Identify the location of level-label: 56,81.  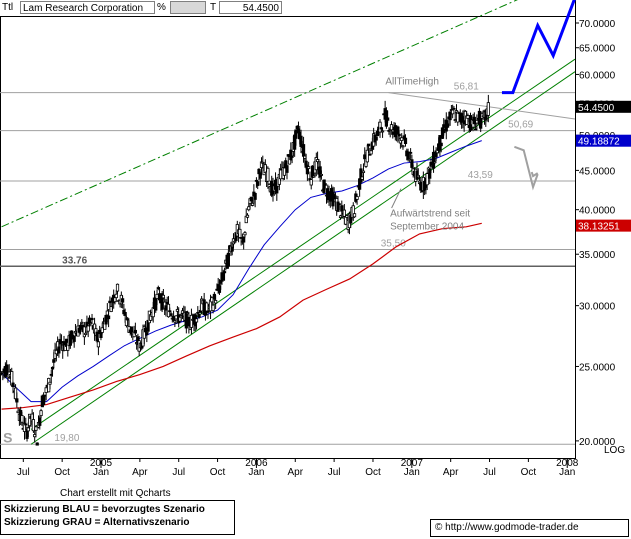
(466, 87).